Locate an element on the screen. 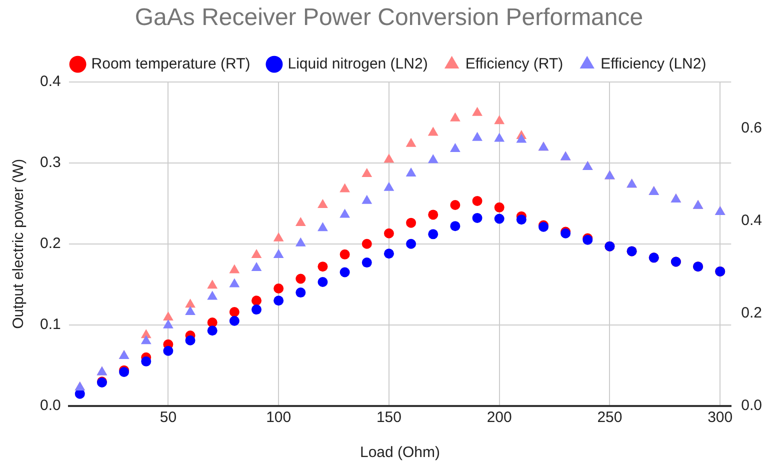 The height and width of the screenshot is (470, 782). x-tick-label: 50 is located at coordinates (168, 417).